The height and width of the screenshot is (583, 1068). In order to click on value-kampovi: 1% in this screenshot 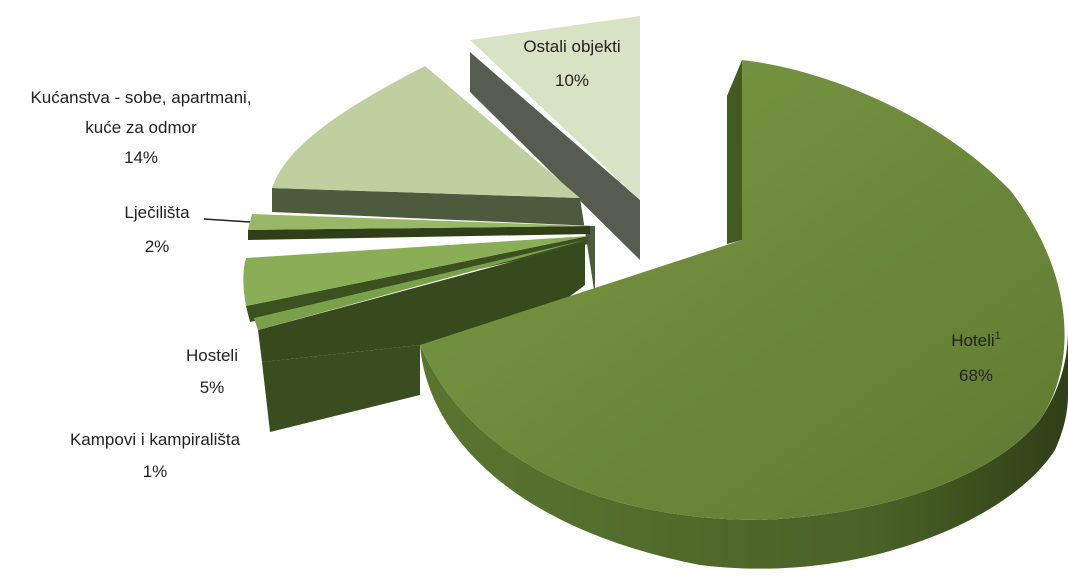, I will do `click(155, 471)`.